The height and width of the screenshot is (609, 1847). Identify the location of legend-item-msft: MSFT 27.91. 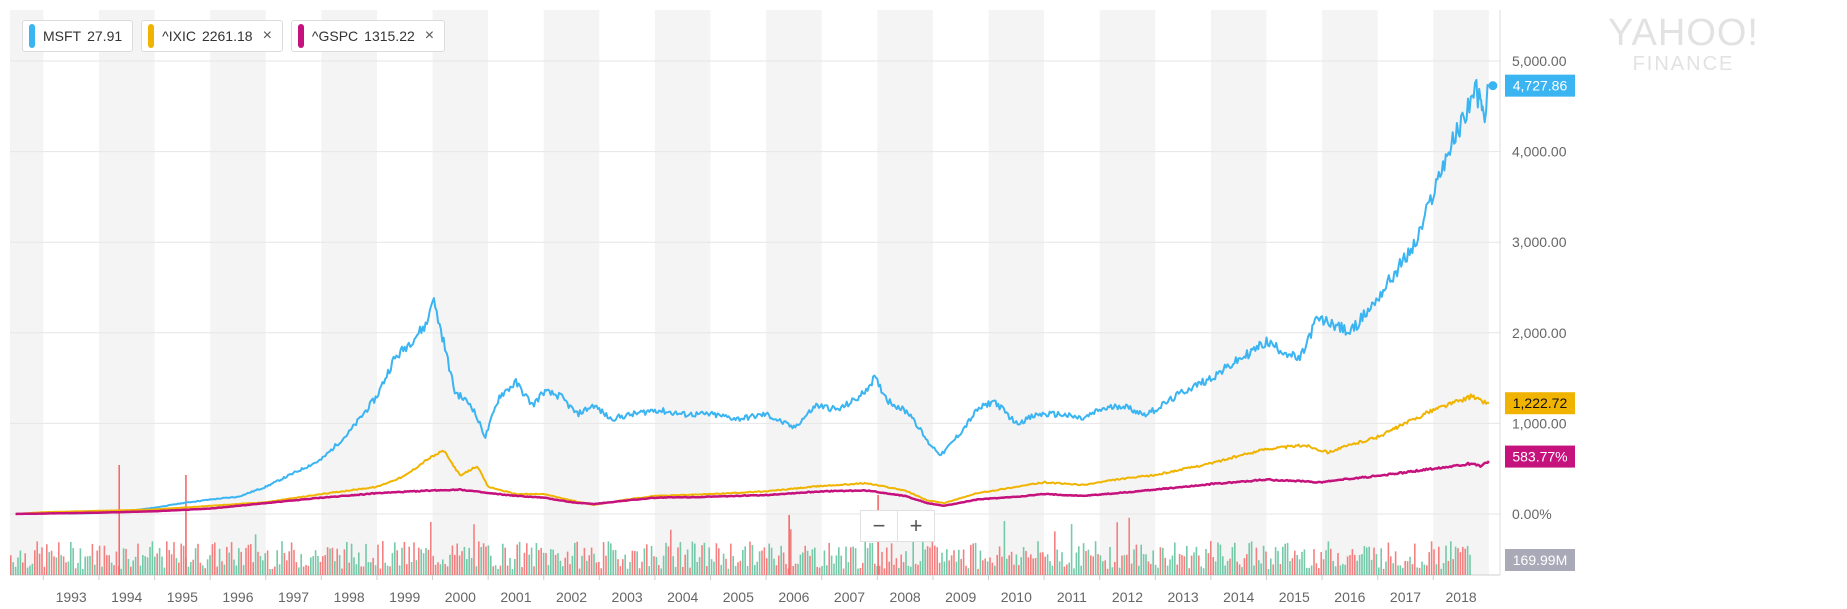
(78, 36).